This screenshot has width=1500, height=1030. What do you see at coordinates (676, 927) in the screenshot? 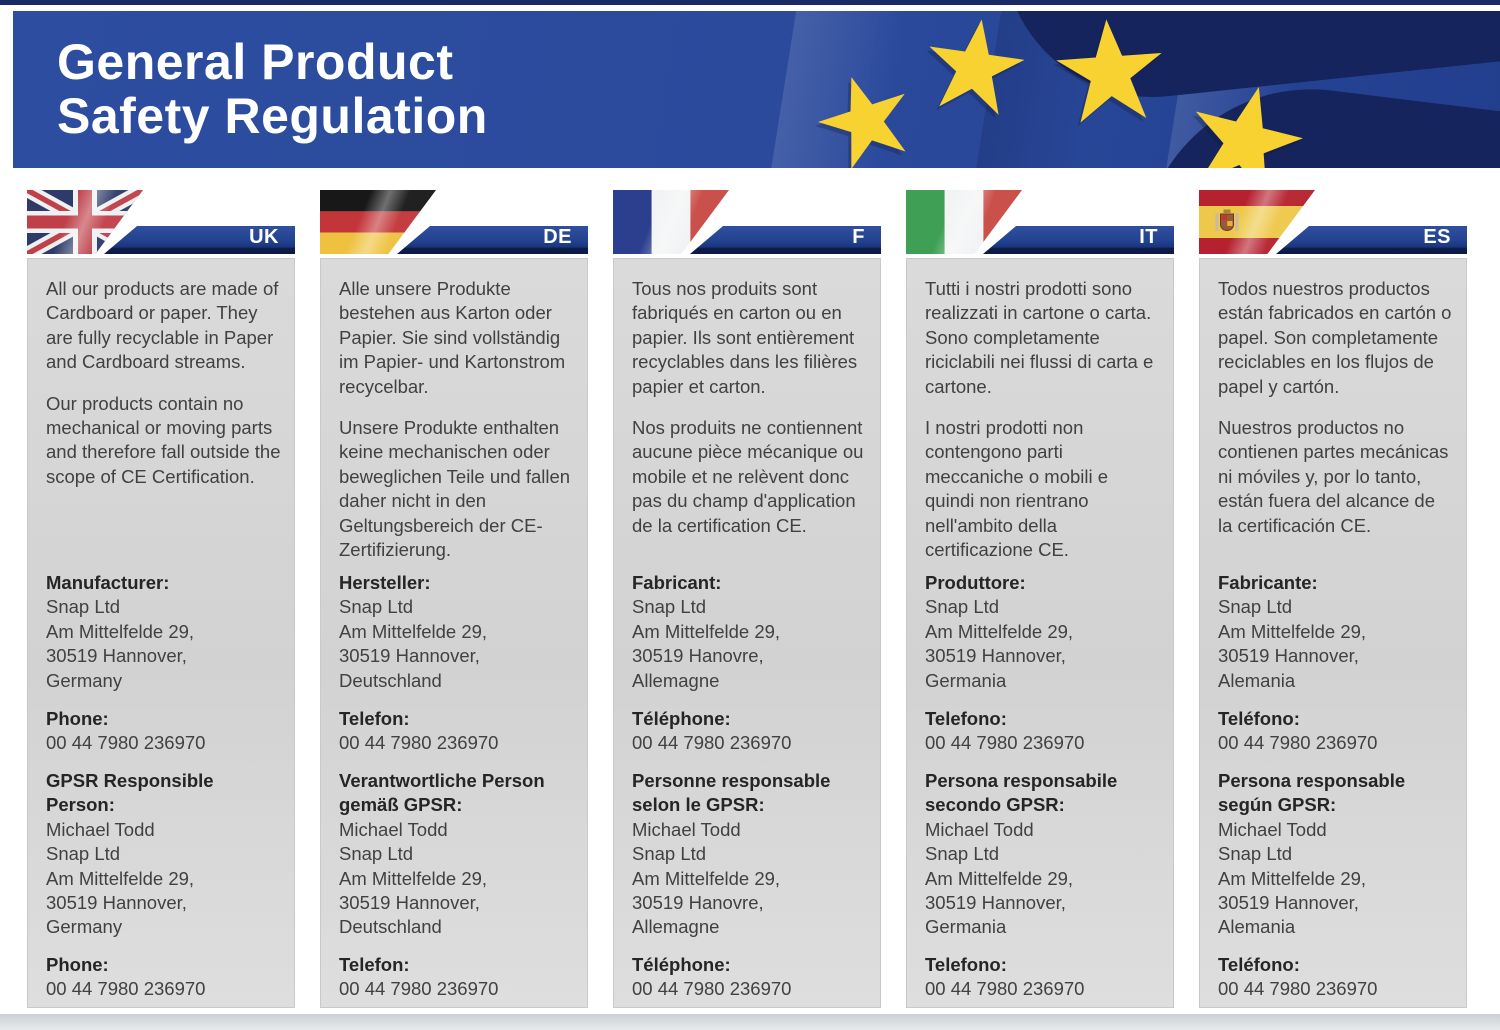
I see `gpsr-line: Allemagne` at bounding box center [676, 927].